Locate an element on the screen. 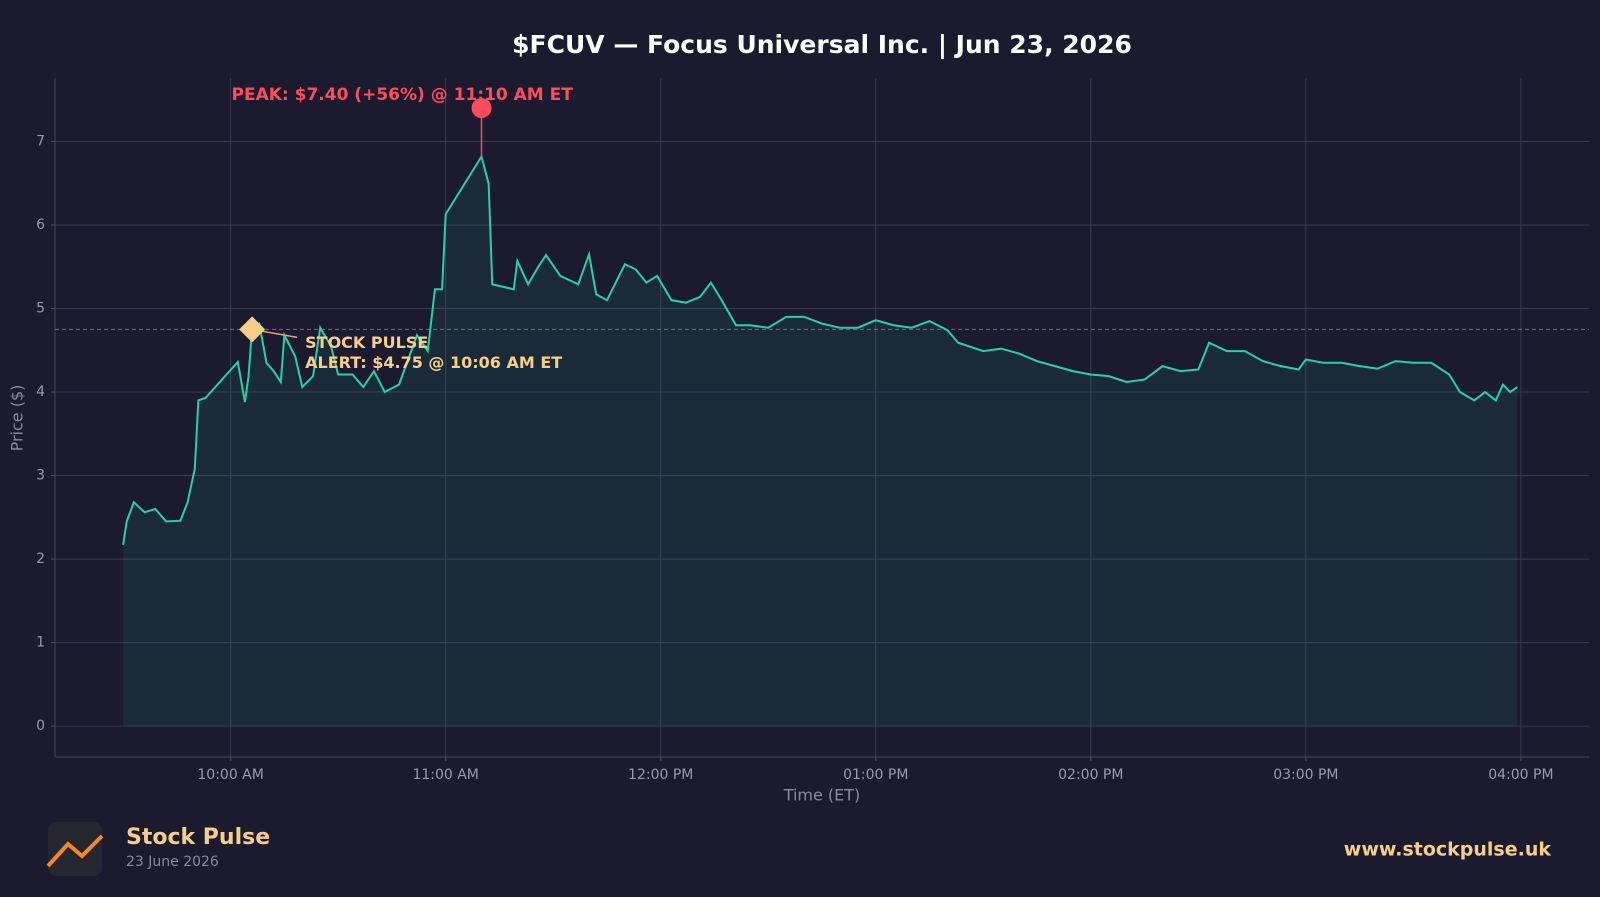  alert-marker is located at coordinates (252, 329).